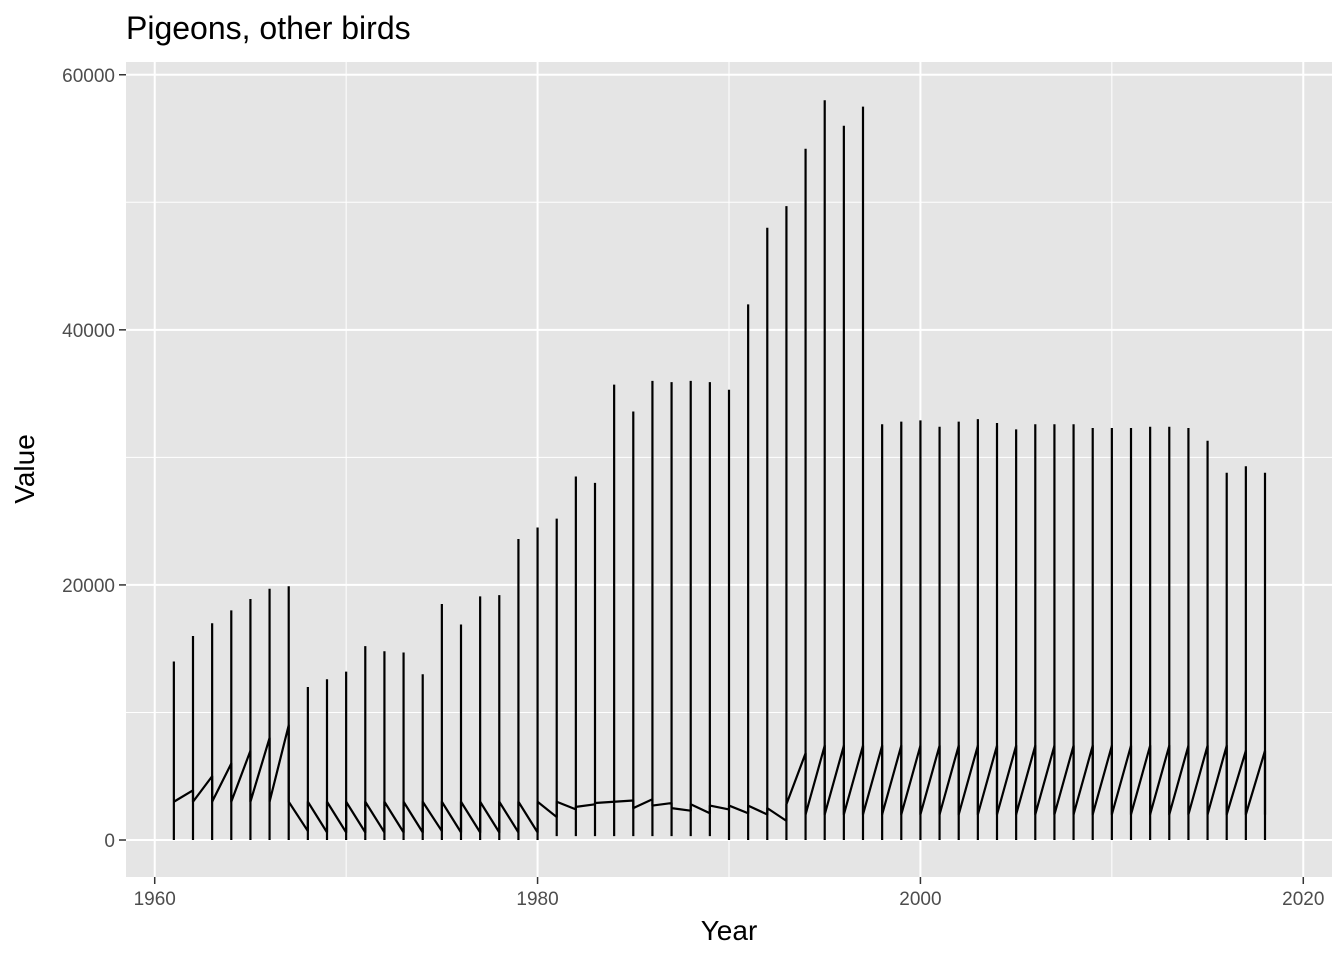 Image resolution: width=1344 pixels, height=960 pixels. What do you see at coordinates (537, 899) in the screenshot?
I see `x-tick-label: 1980` at bounding box center [537, 899].